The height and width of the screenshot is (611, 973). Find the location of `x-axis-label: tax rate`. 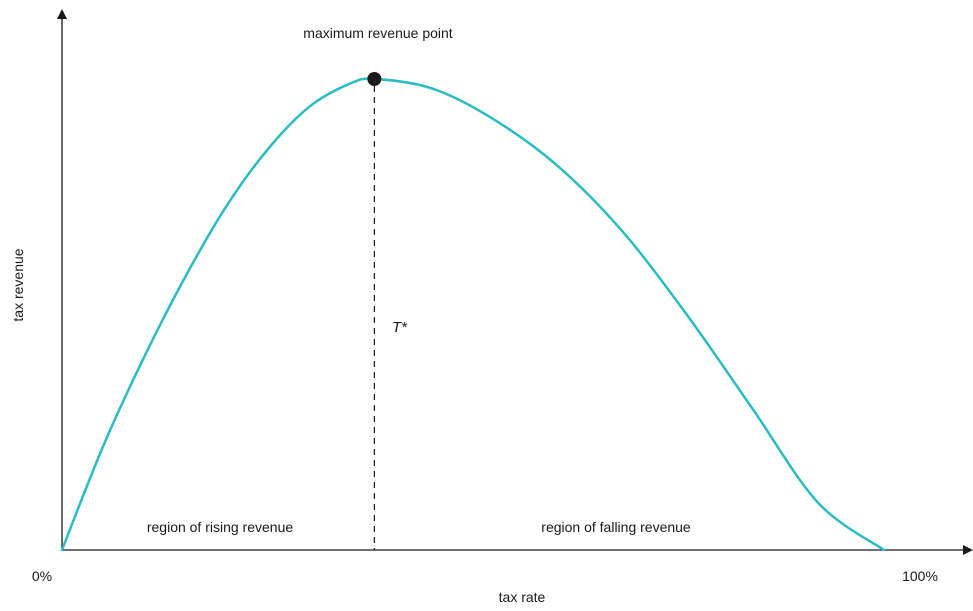

x-axis-label: tax rate is located at coordinates (522, 597).